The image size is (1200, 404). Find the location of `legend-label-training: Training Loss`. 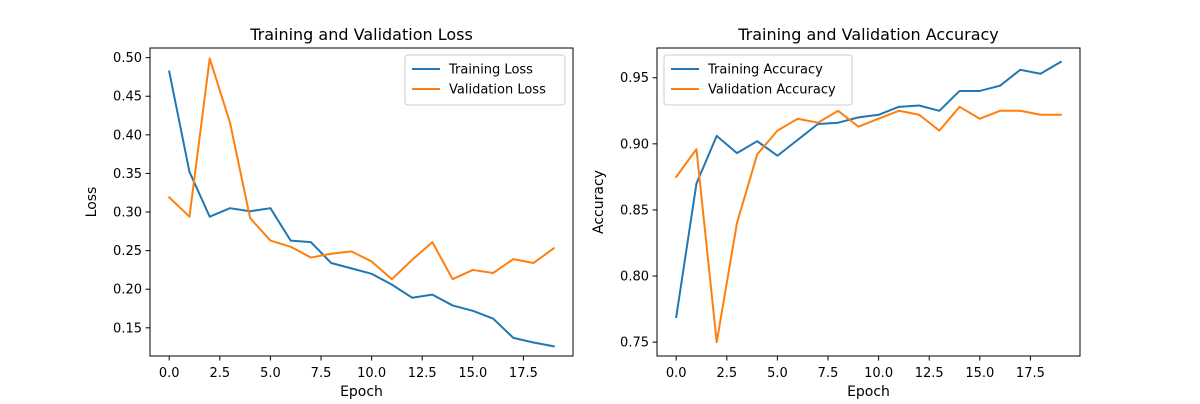

legend-label-training: Training Loss is located at coordinates (490, 70).